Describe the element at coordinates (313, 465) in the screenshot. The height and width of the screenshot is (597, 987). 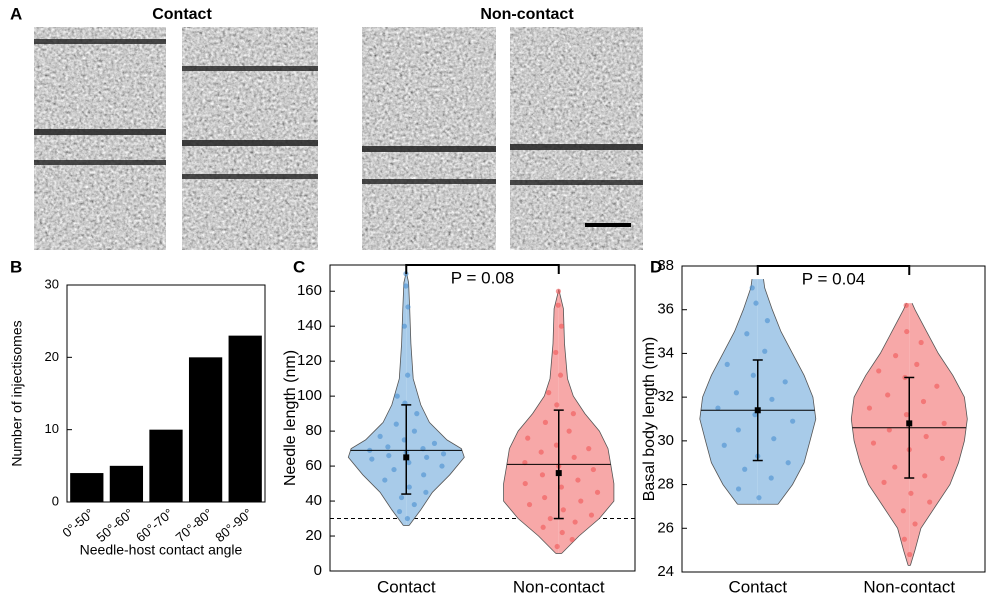
I see `y-tick-label: 60` at that location.